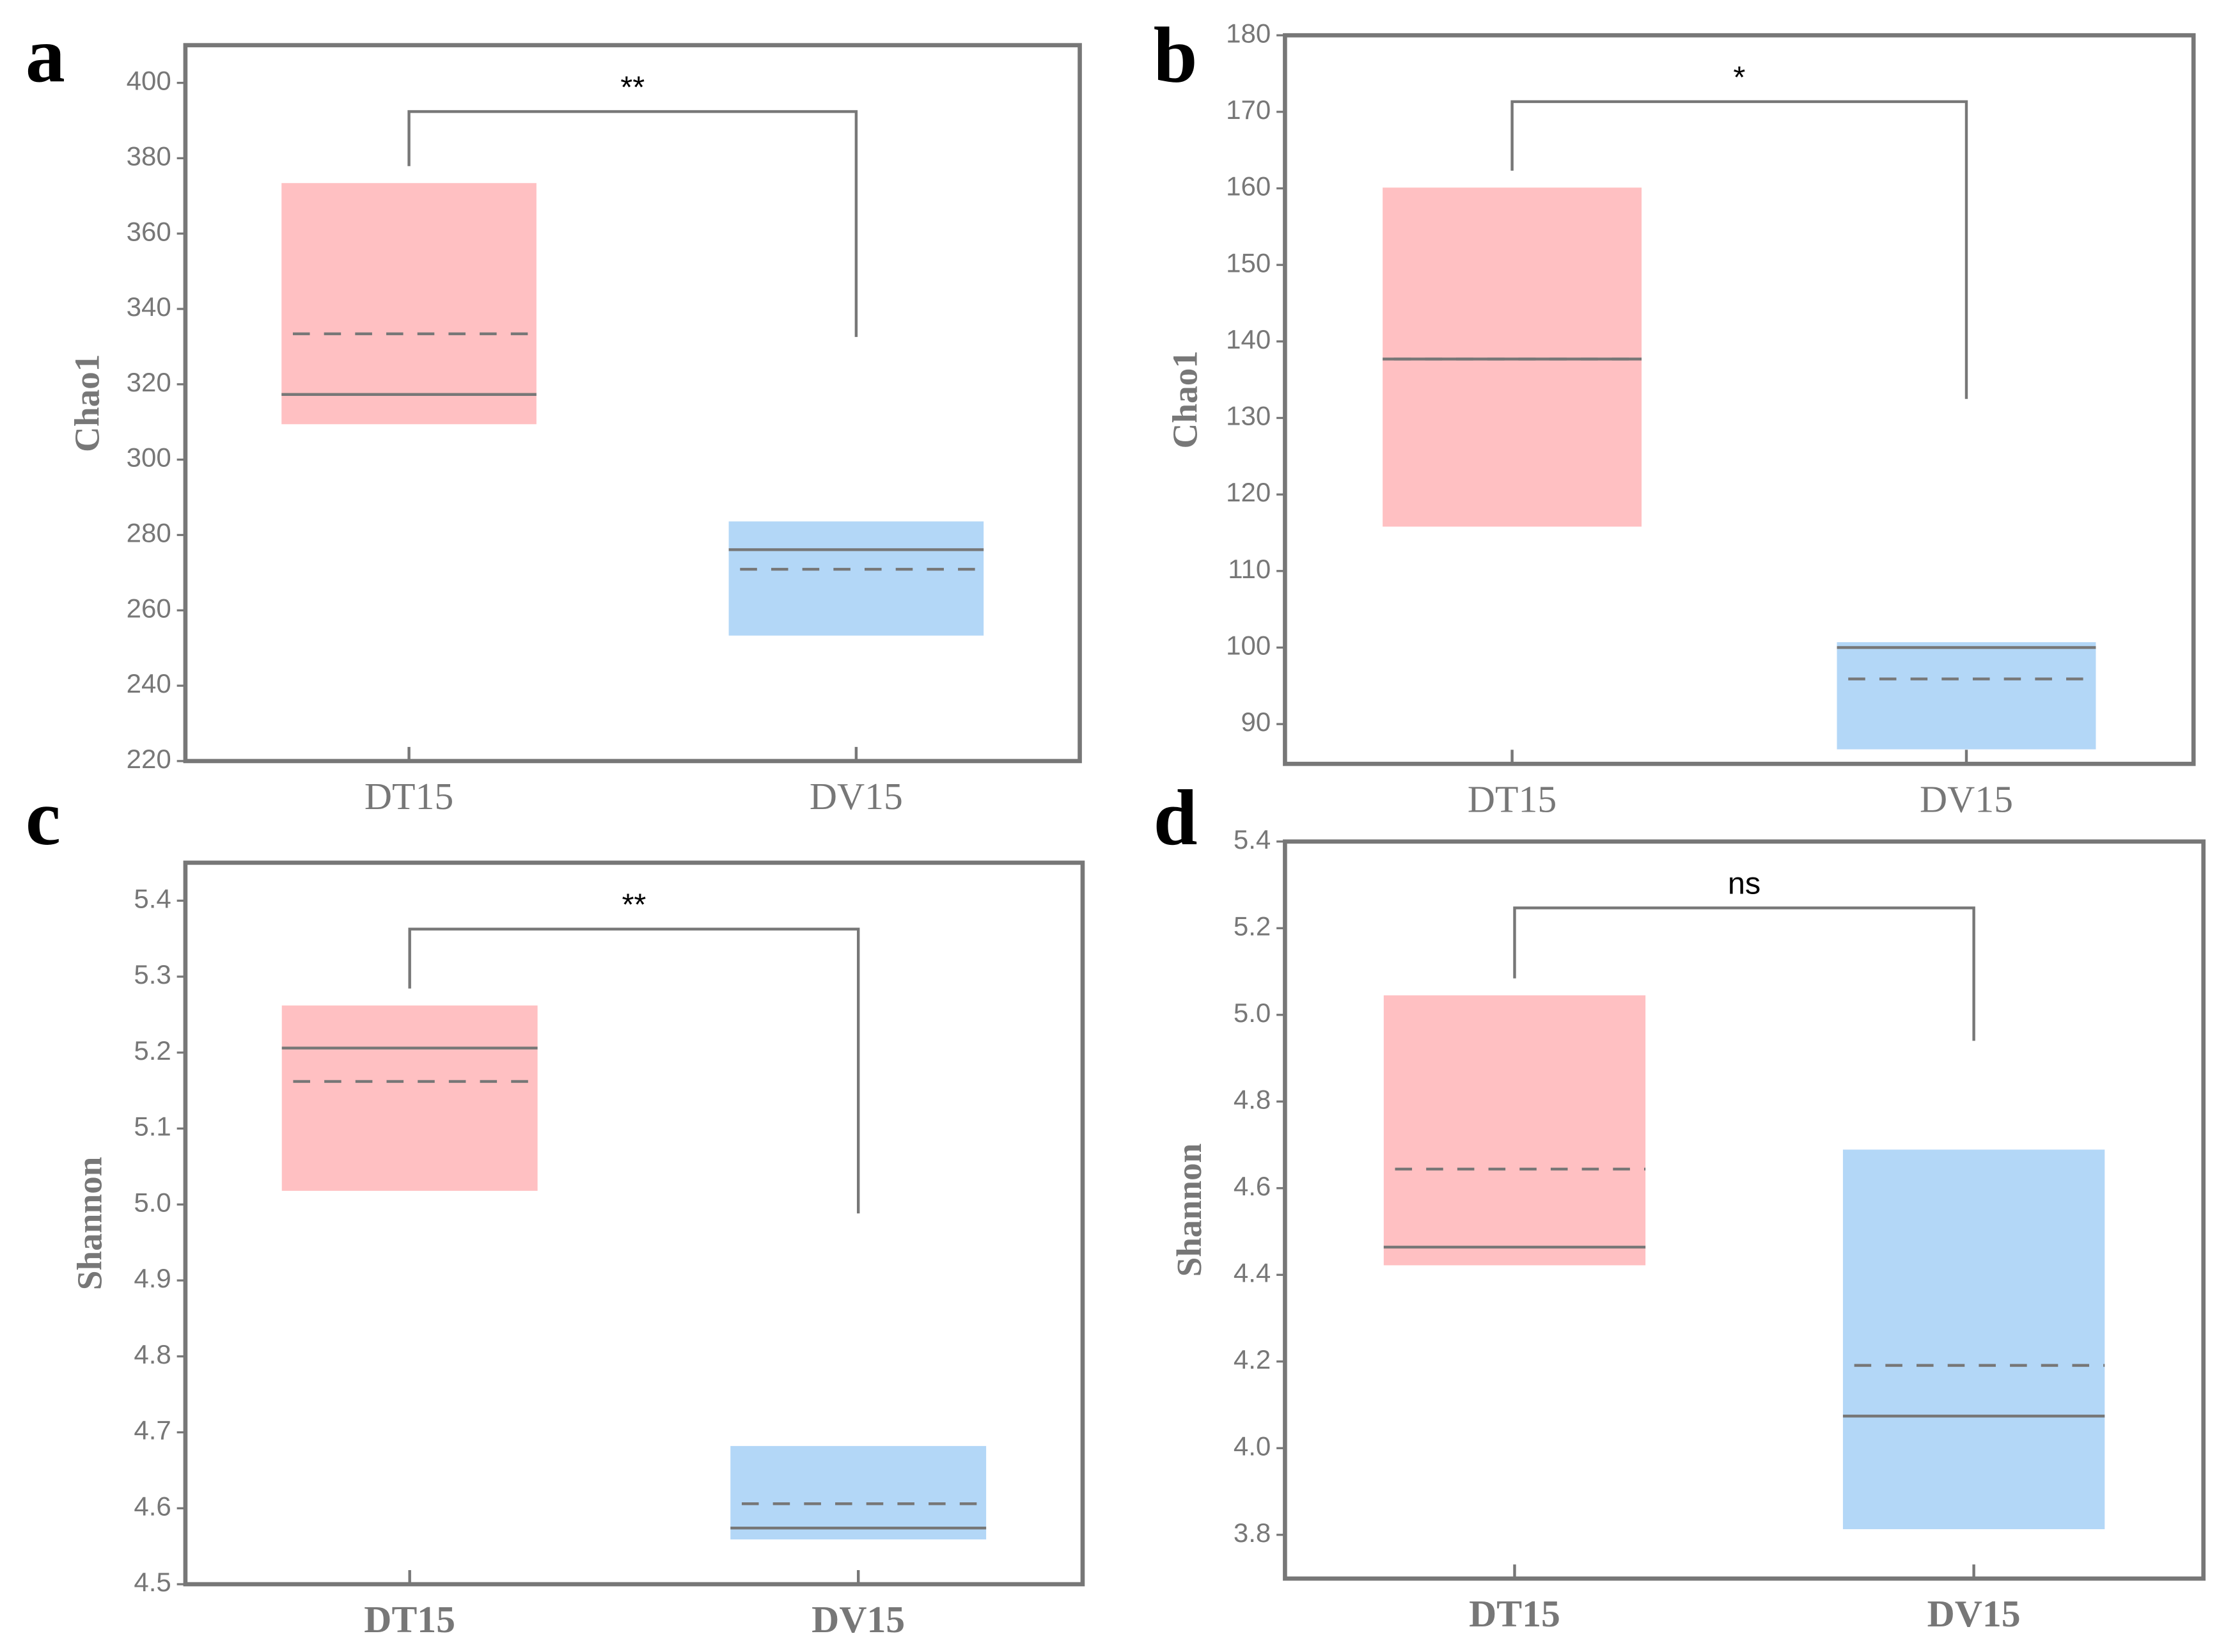 The image size is (2219, 1652). I want to click on y-tick-label: 180, so click(1248, 33).